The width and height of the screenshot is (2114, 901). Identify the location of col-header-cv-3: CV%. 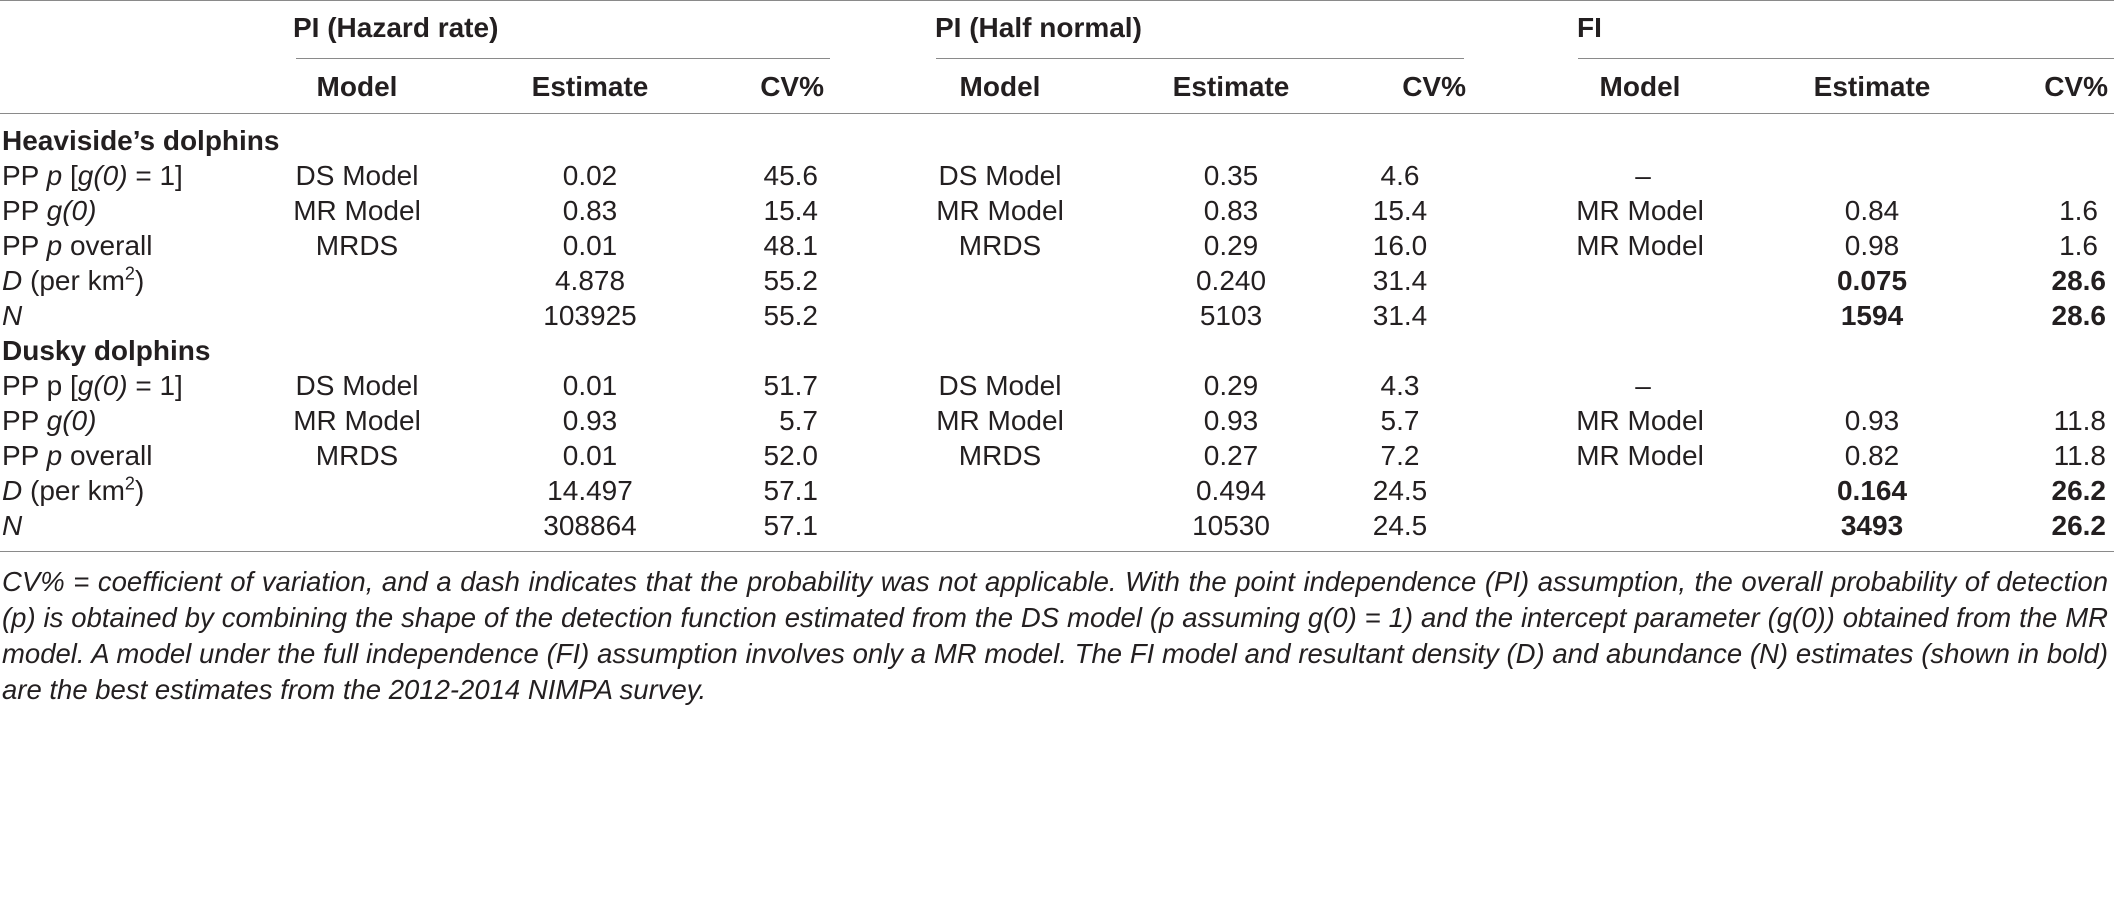
(2076, 86).